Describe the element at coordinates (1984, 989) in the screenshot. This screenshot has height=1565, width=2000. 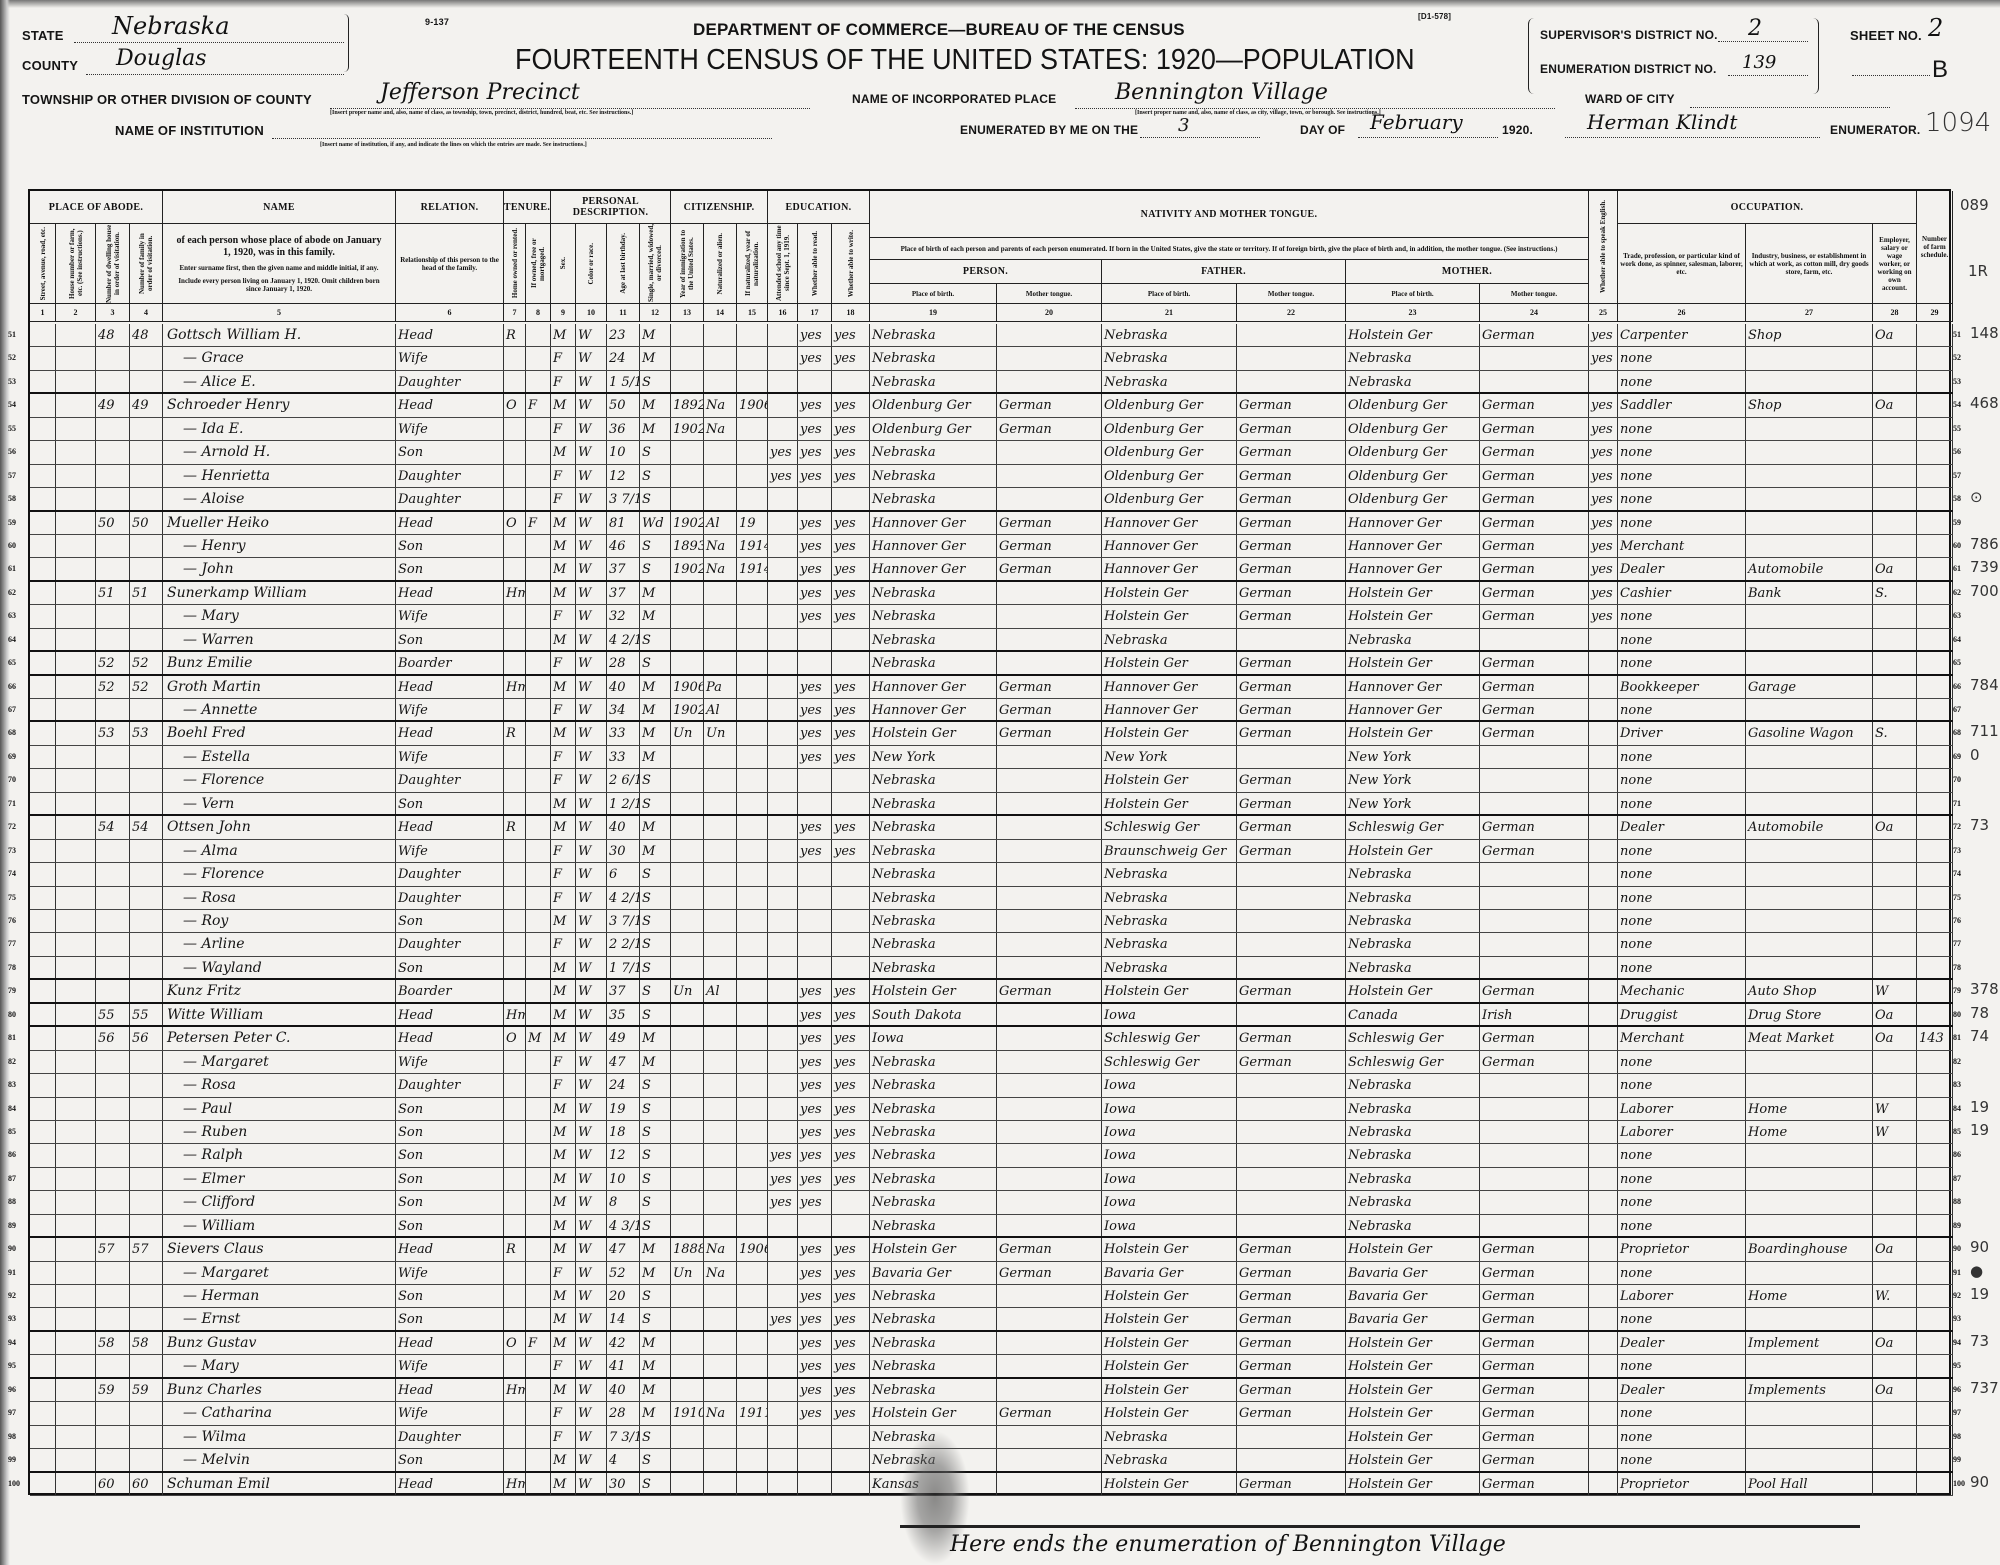
I see `margin-note: 378` at that location.